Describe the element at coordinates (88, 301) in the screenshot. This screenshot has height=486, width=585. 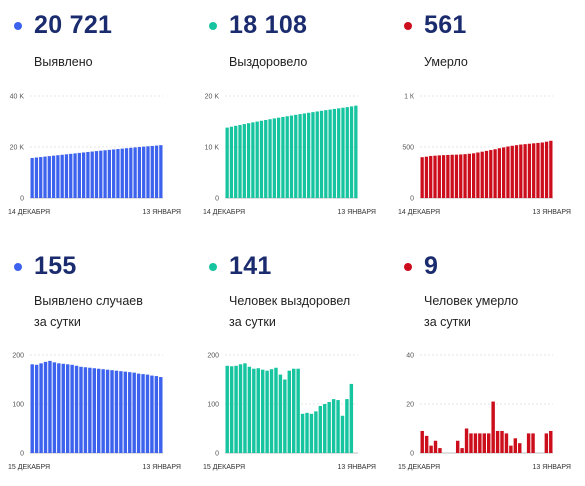
I see `panel-label-line-1: Выявлено случаев` at that location.